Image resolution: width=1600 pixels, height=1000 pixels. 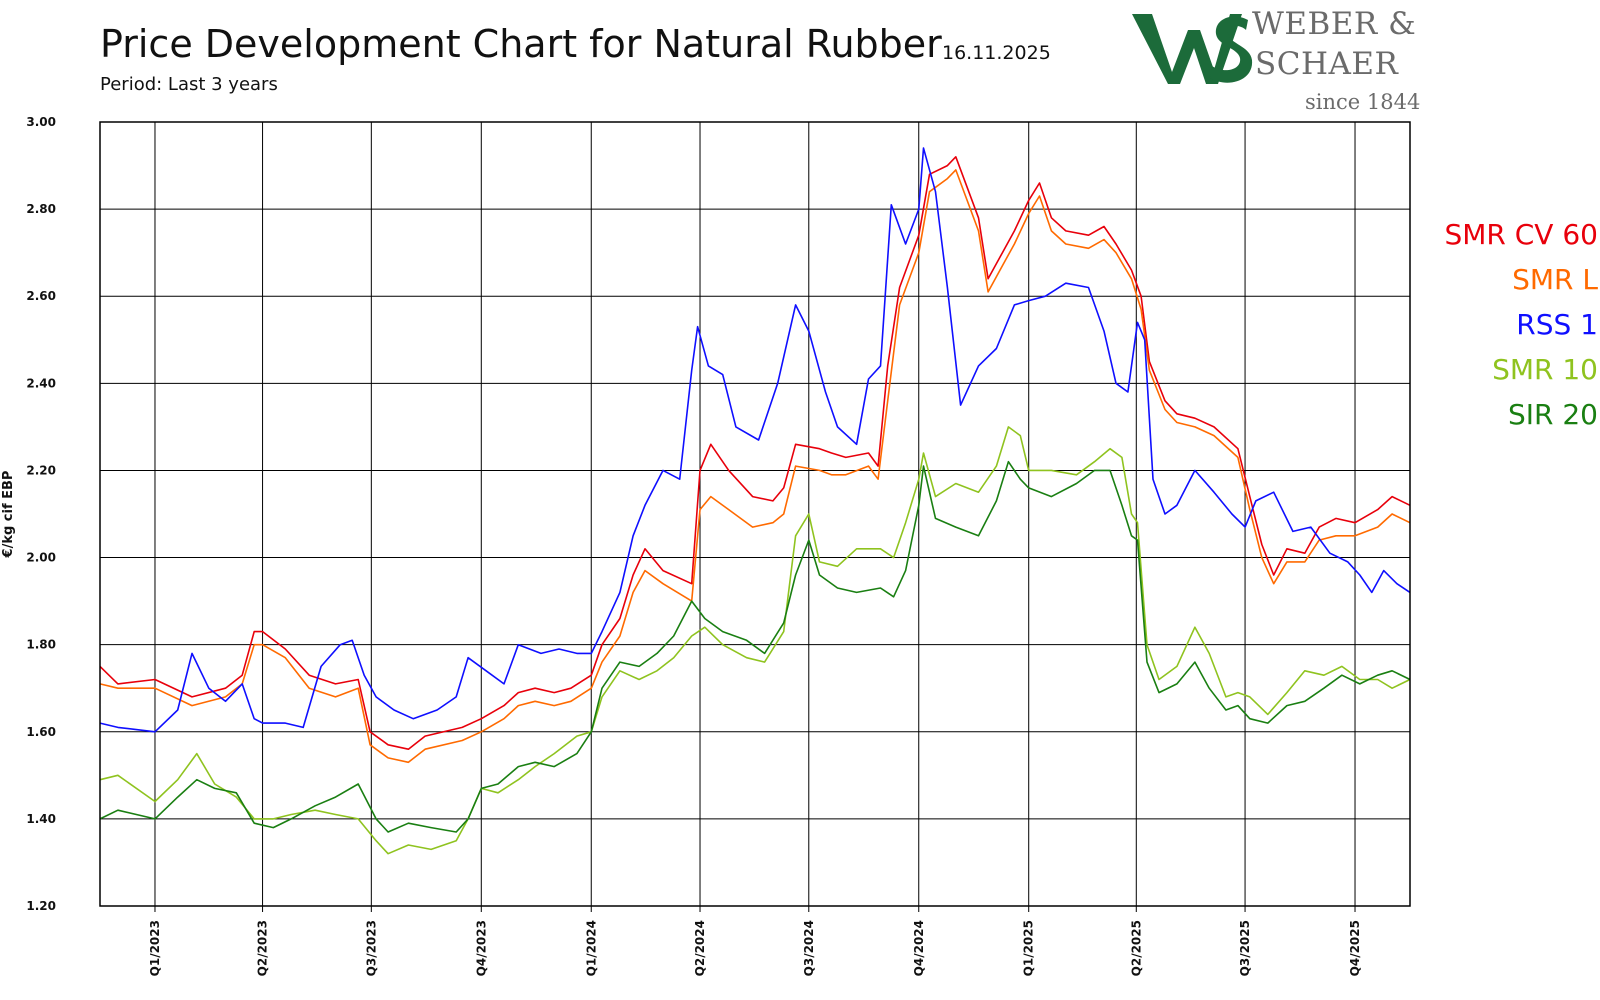 I want to click on x-tick-label: Q3/2025, so click(x=1245, y=948).